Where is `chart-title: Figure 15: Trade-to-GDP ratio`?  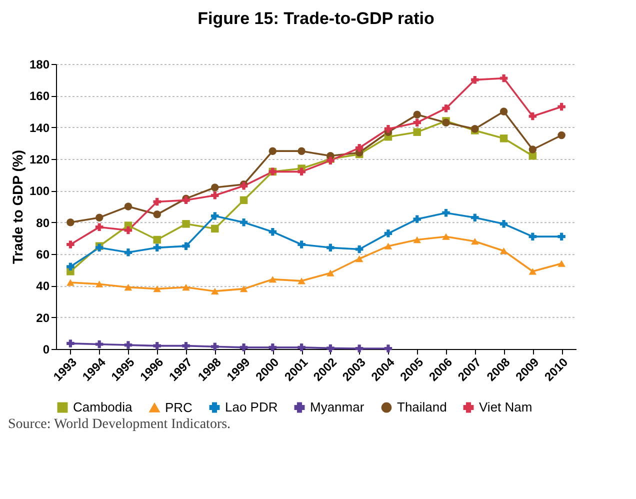 chart-title: Figure 15: Trade-to-GDP ratio is located at coordinates (316, 18).